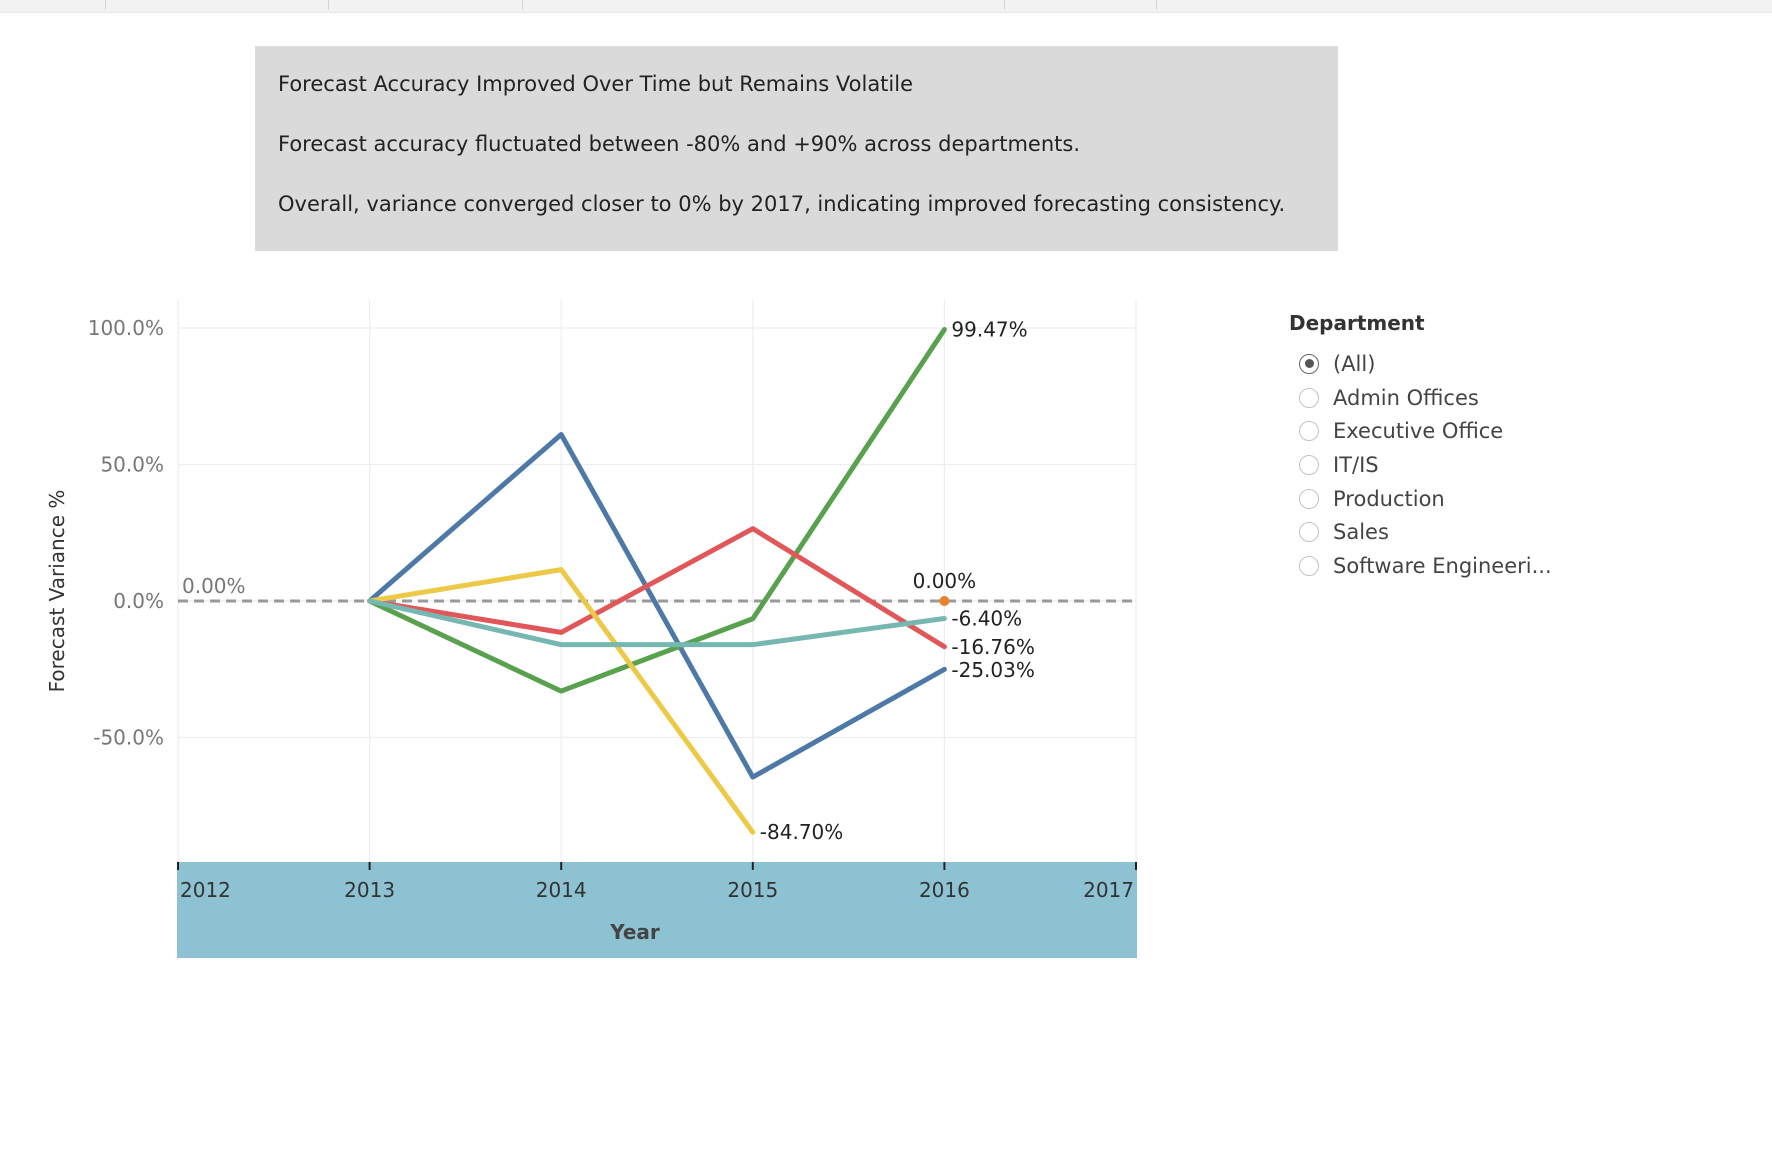 This screenshot has height=1154, width=1772. I want to click on x-tick-label: 2017, so click(1108, 890).